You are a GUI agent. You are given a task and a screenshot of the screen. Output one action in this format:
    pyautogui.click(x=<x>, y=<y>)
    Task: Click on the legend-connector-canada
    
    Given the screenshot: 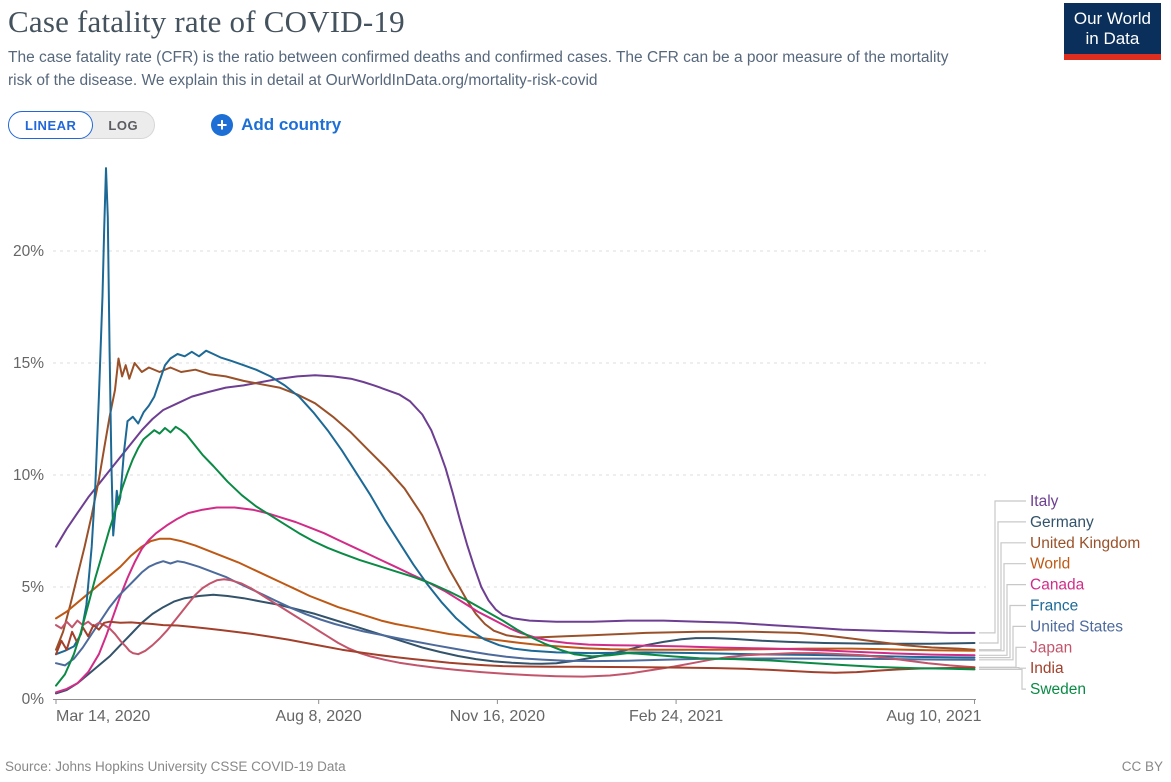 What is the action you would take?
    pyautogui.click(x=1002, y=620)
    